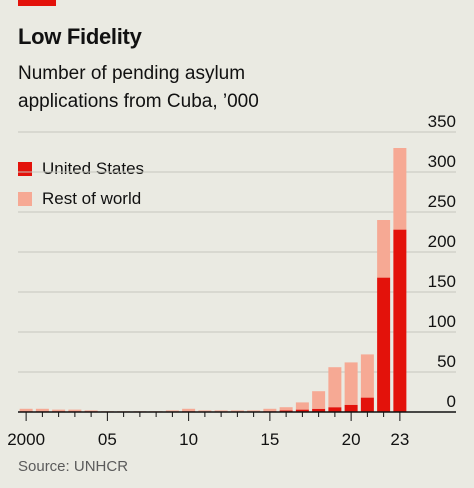 The height and width of the screenshot is (488, 474). I want to click on x-tick-label: 05, so click(107, 439).